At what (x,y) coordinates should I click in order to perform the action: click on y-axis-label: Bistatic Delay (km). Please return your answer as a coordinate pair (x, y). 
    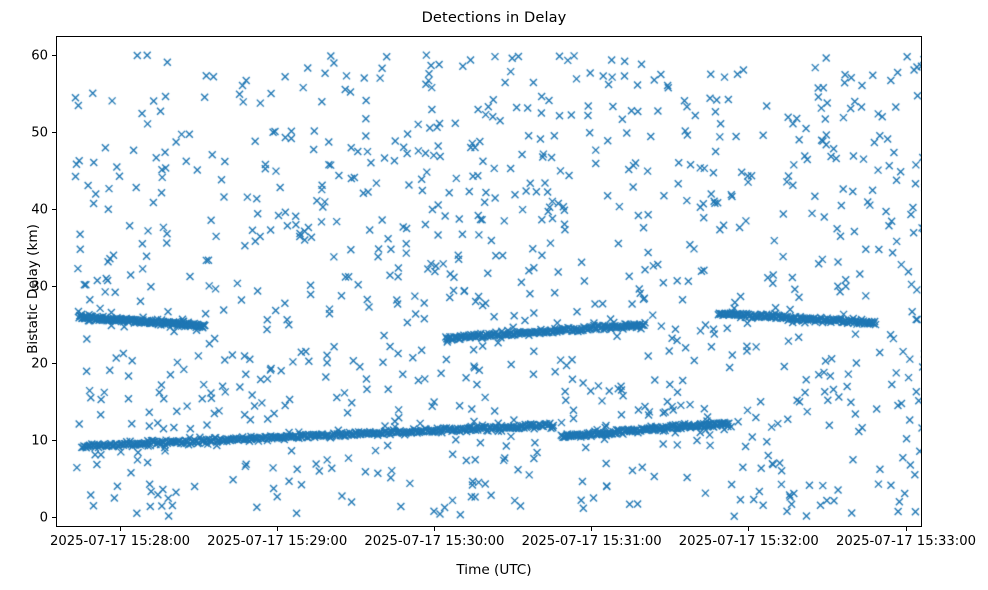
    Looking at the image, I should click on (33, 289).